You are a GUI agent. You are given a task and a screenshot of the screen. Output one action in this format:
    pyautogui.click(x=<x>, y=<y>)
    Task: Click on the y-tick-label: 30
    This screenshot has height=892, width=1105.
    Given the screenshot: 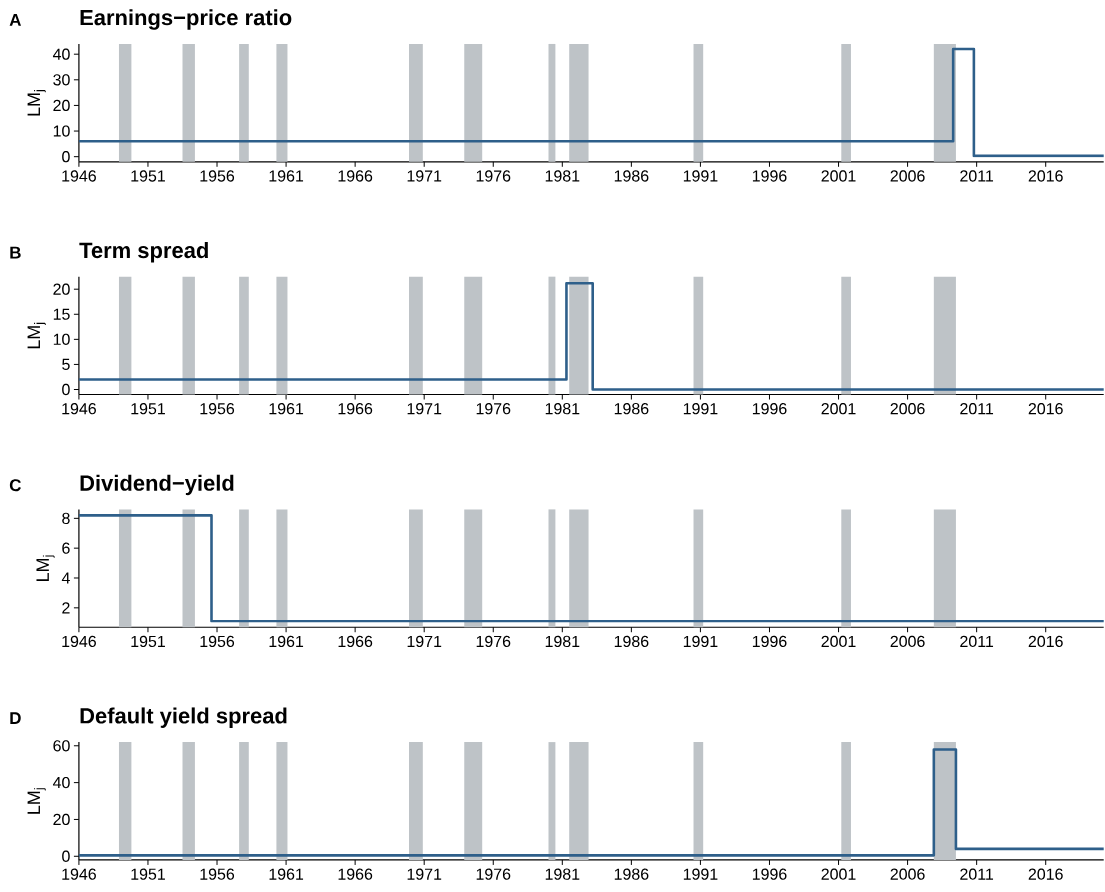 What is the action you would take?
    pyautogui.click(x=61, y=80)
    